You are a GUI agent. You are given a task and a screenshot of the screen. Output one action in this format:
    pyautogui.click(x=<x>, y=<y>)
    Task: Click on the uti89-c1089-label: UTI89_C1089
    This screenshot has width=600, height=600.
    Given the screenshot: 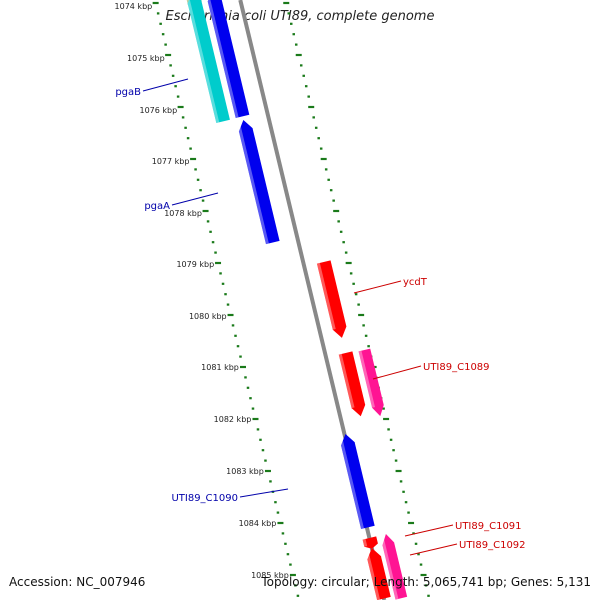 What is the action you would take?
    pyautogui.click(x=456, y=367)
    